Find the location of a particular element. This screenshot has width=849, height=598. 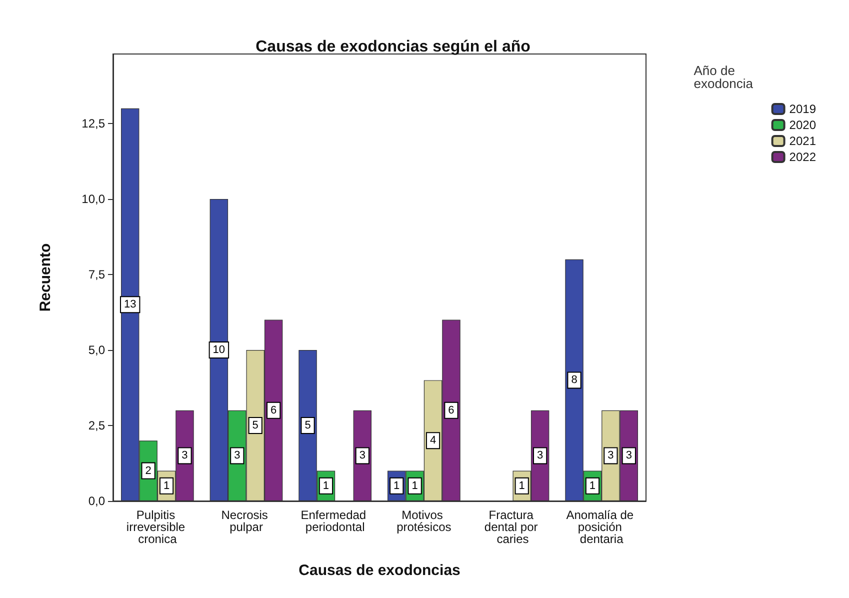

legend-label: 2021 is located at coordinates (802, 141).